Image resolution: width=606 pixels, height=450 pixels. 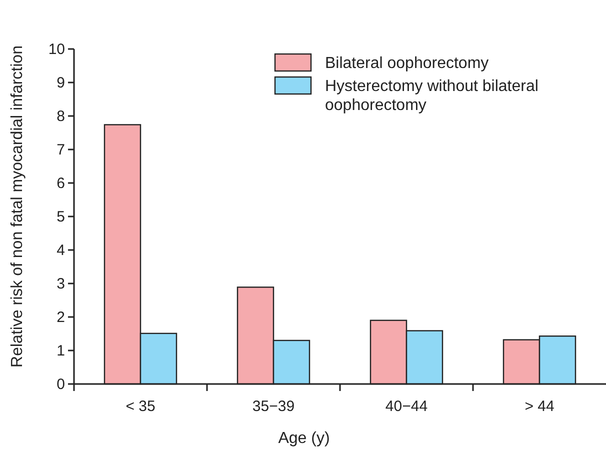 What do you see at coordinates (60, 183) in the screenshot?
I see `y-tick-label: 6` at bounding box center [60, 183].